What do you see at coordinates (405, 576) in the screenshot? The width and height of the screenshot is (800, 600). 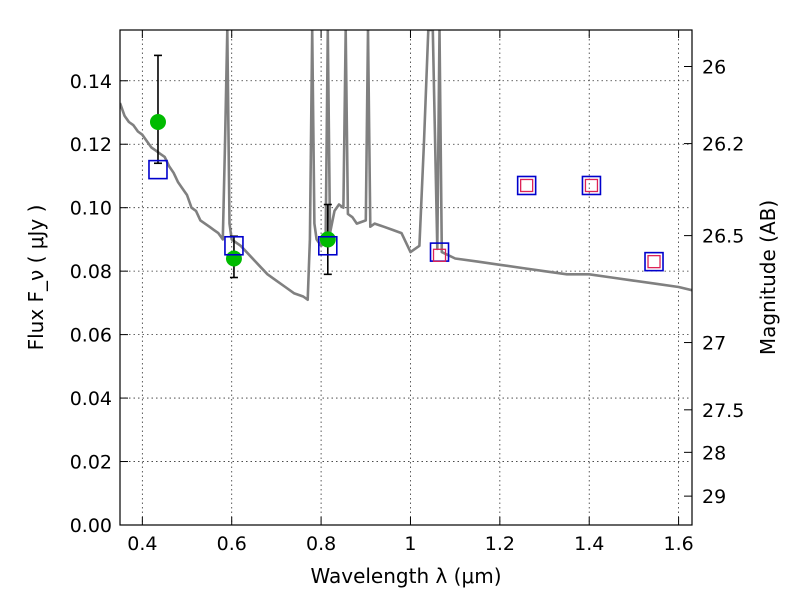 I see `x-axis-label: Wavelength λ (μm)` at bounding box center [405, 576].